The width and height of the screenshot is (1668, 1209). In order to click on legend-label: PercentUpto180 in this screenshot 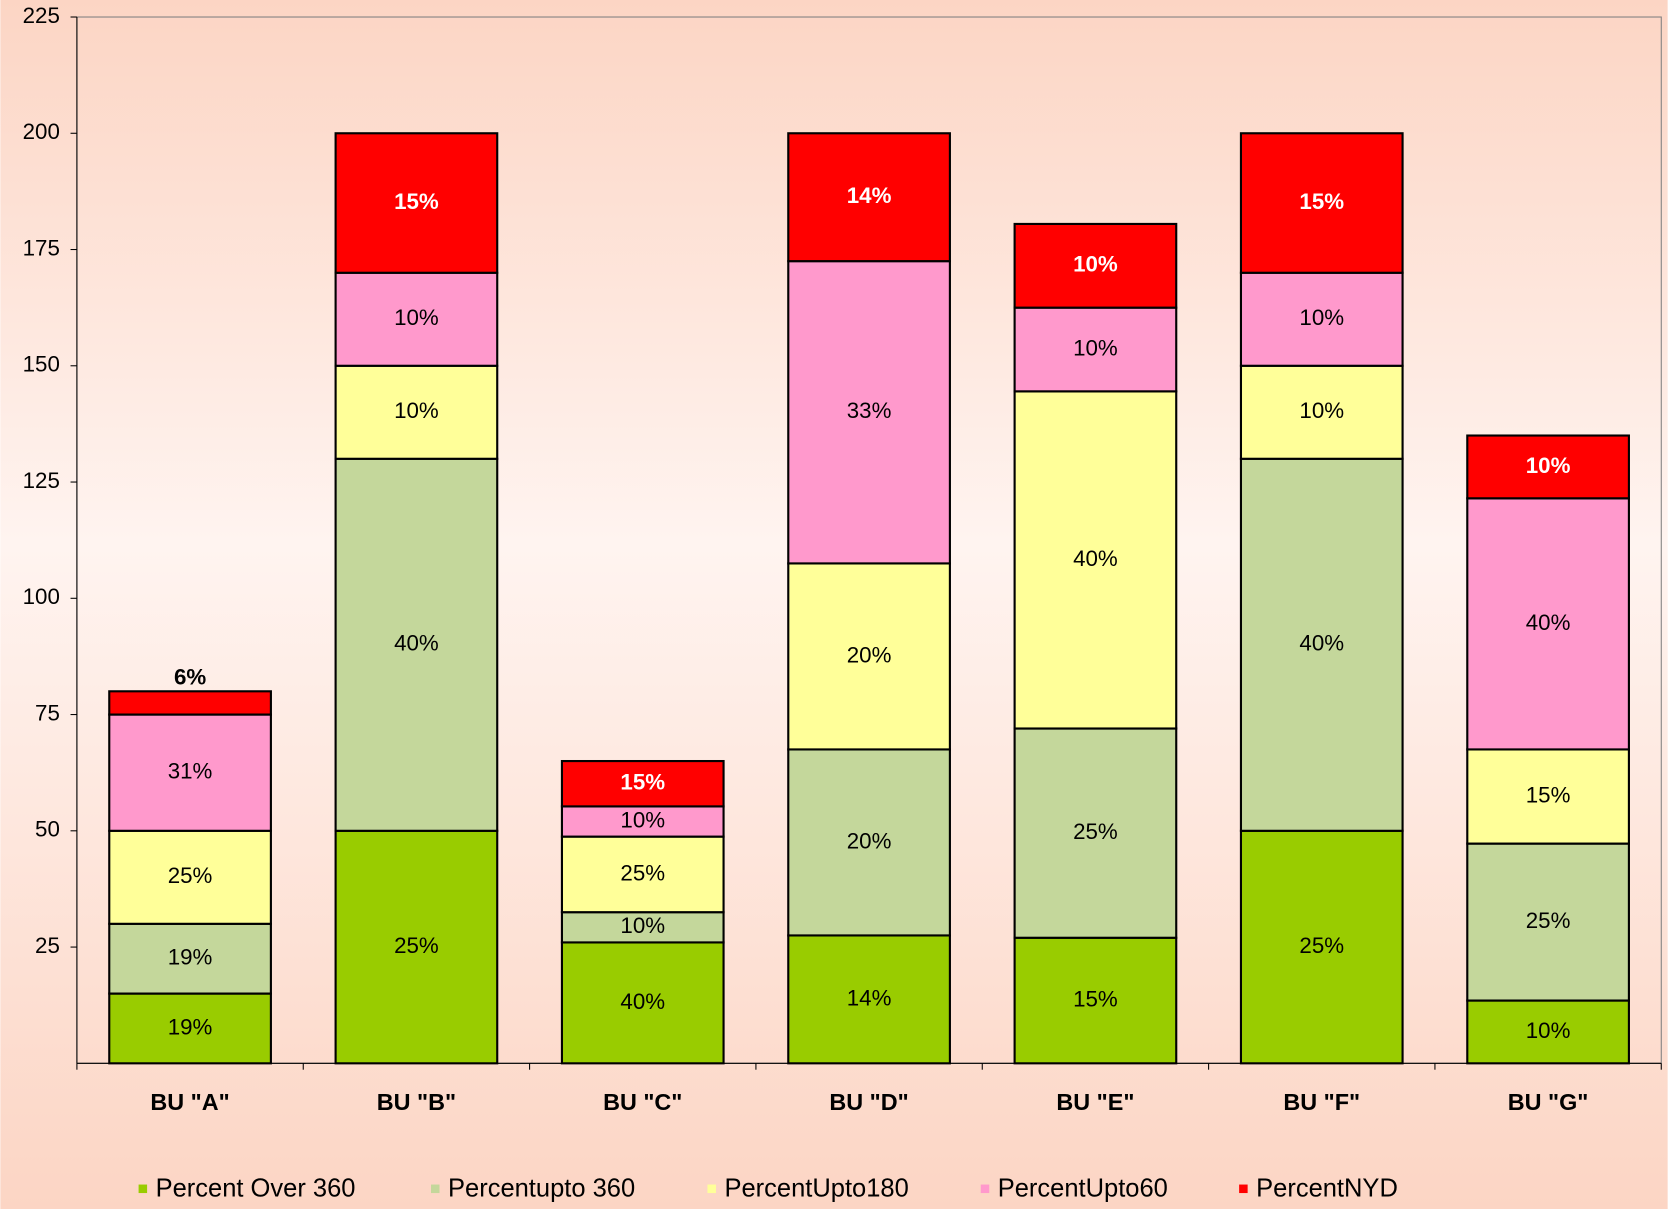, I will do `click(816, 1189)`.